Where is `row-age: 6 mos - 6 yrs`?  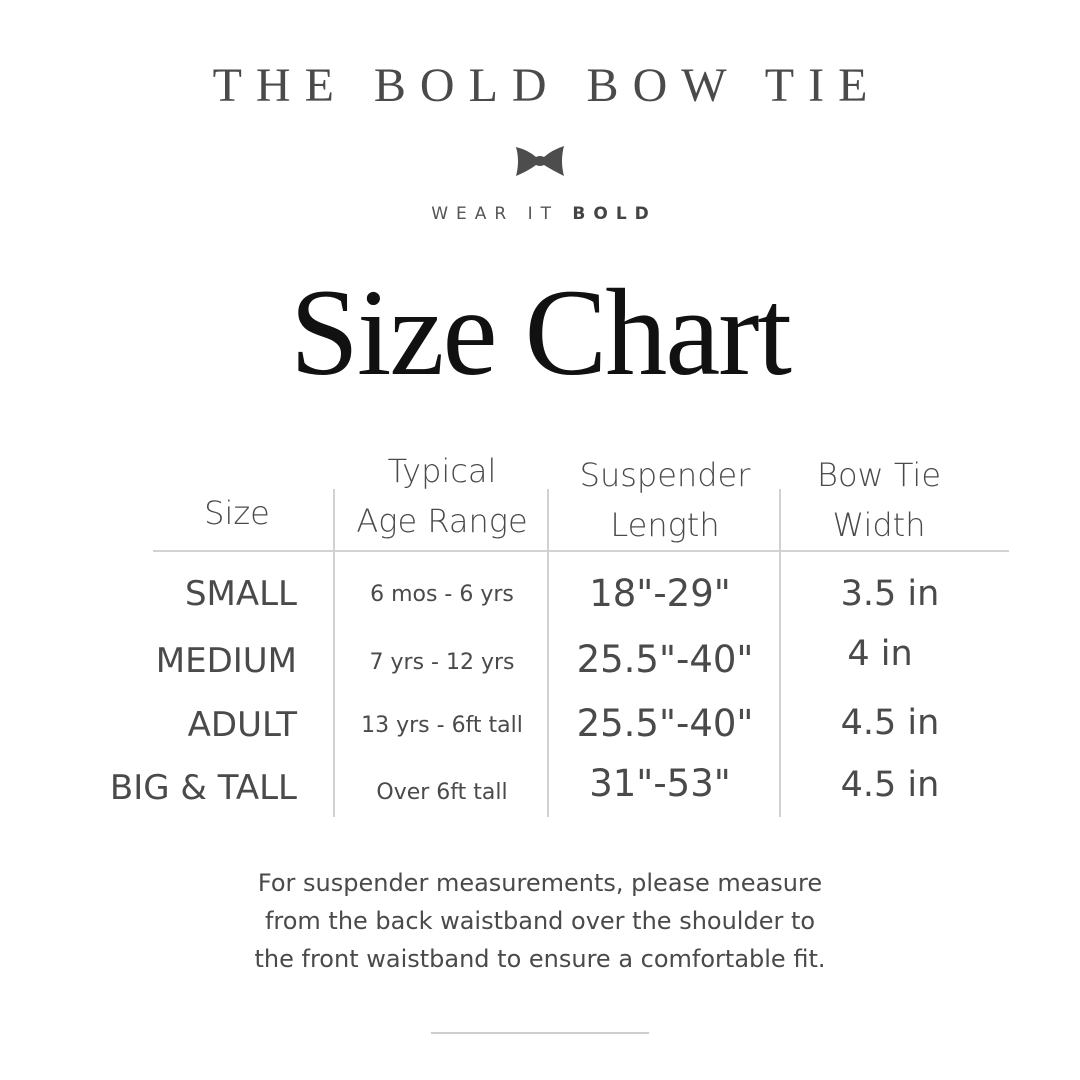 row-age: 6 mos - 6 yrs is located at coordinates (442, 594).